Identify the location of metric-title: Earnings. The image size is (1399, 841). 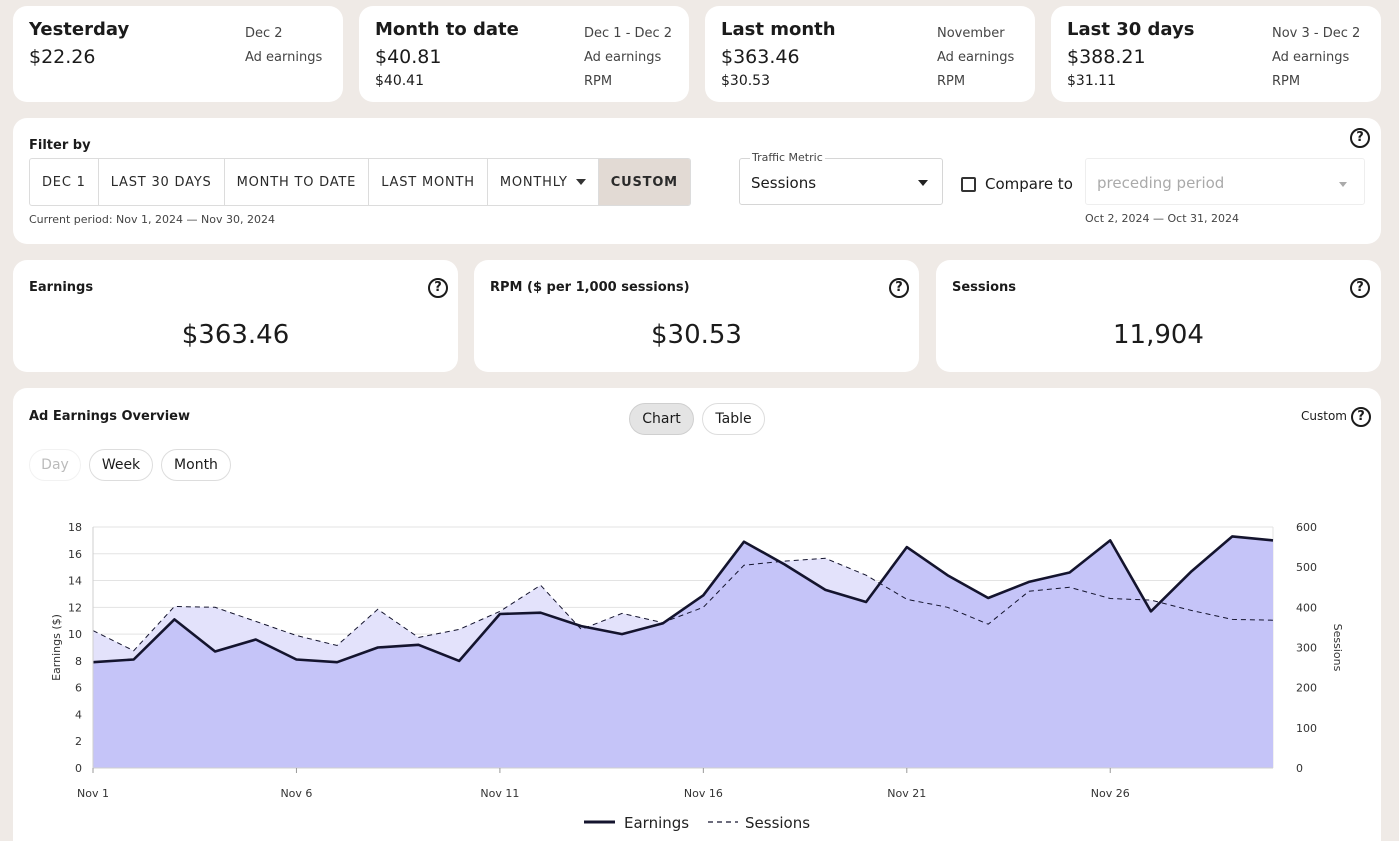
(61, 287).